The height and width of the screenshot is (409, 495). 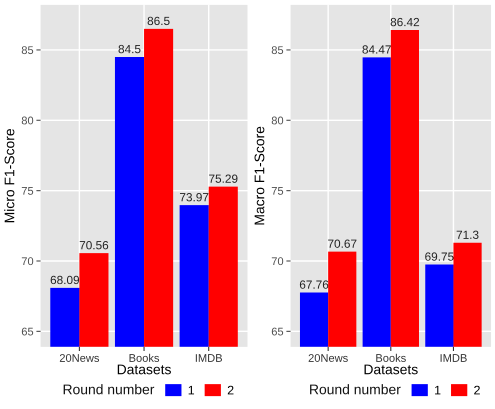 What do you see at coordinates (467, 234) in the screenshot?
I see `data-label: 71.3` at bounding box center [467, 234].